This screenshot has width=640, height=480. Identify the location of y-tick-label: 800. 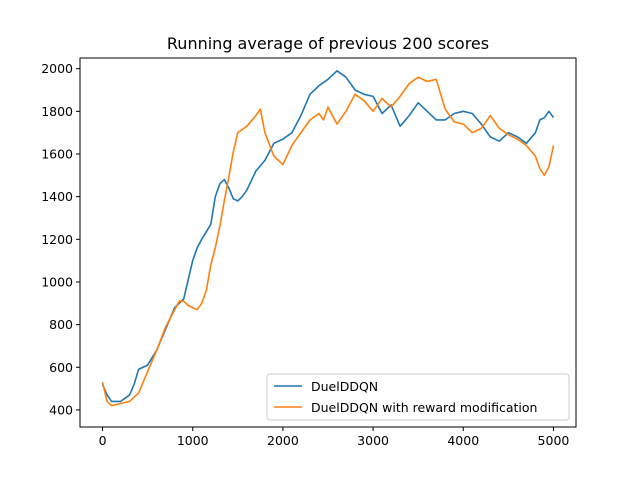
(61, 324).